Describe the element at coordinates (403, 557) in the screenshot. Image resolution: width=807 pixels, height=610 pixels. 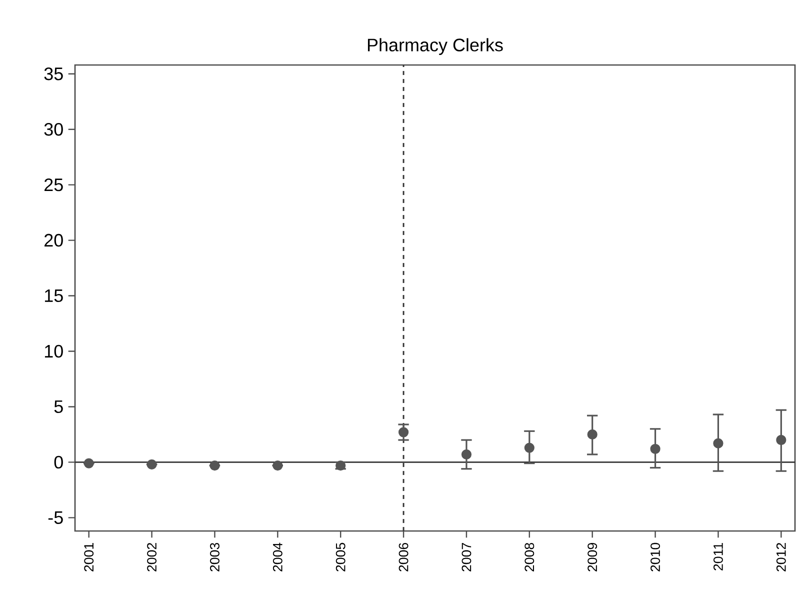
I see `x-tick-label: 2006` at that location.